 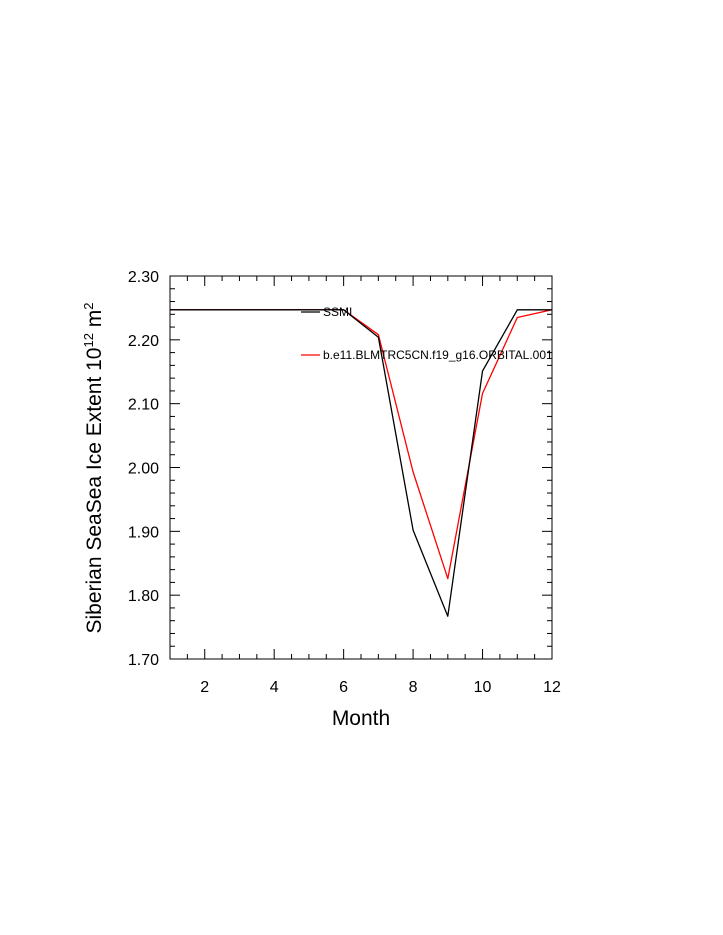 I want to click on y-axis-label-exp2: 2, so click(x=88, y=305).